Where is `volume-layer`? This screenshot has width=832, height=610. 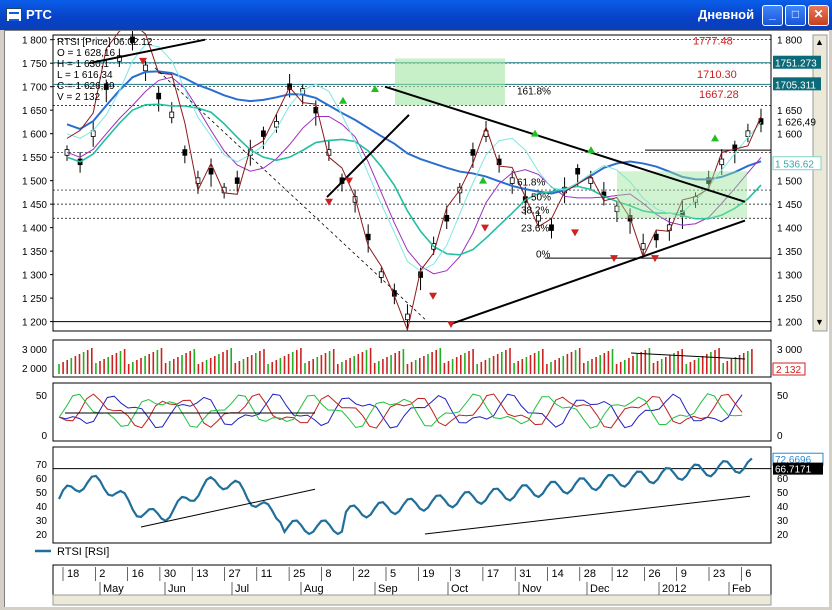
volume-layer is located at coordinates (405, 361).